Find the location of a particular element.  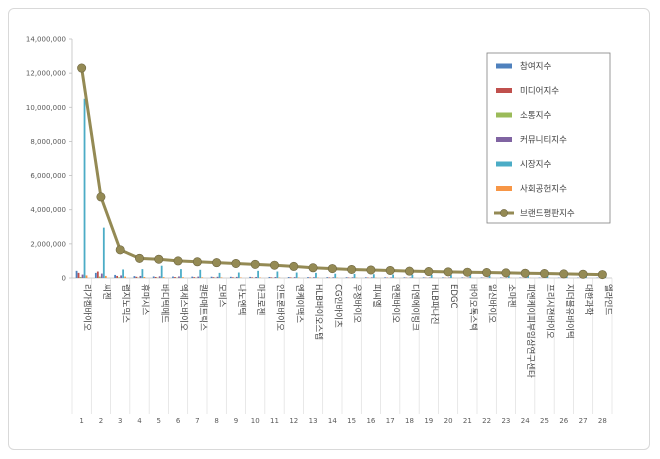

x-category-name: 프리시젼바이오 is located at coordinates (550, 311).